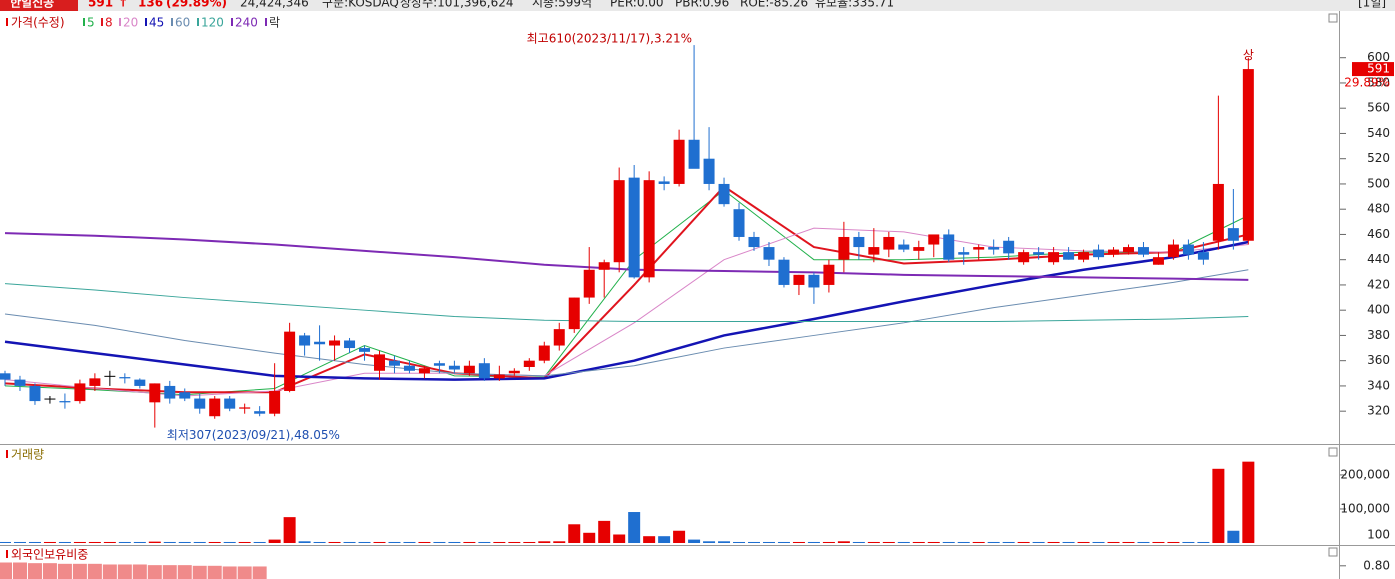 The image size is (1395, 579). What do you see at coordinates (702, 5) in the screenshot?
I see `pbr: PBR:0.96` at bounding box center [702, 5].